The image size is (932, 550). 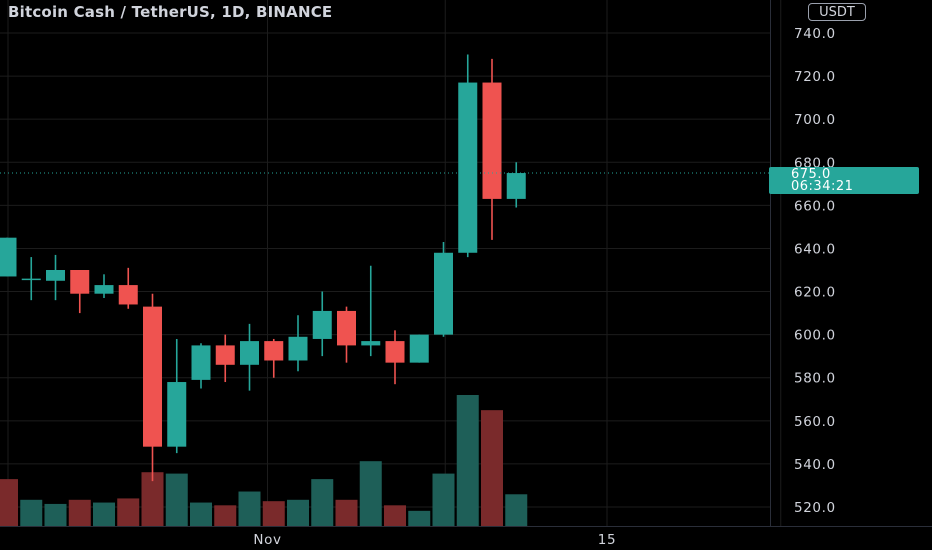 I want to click on volume-bars, so click(x=264, y=460).